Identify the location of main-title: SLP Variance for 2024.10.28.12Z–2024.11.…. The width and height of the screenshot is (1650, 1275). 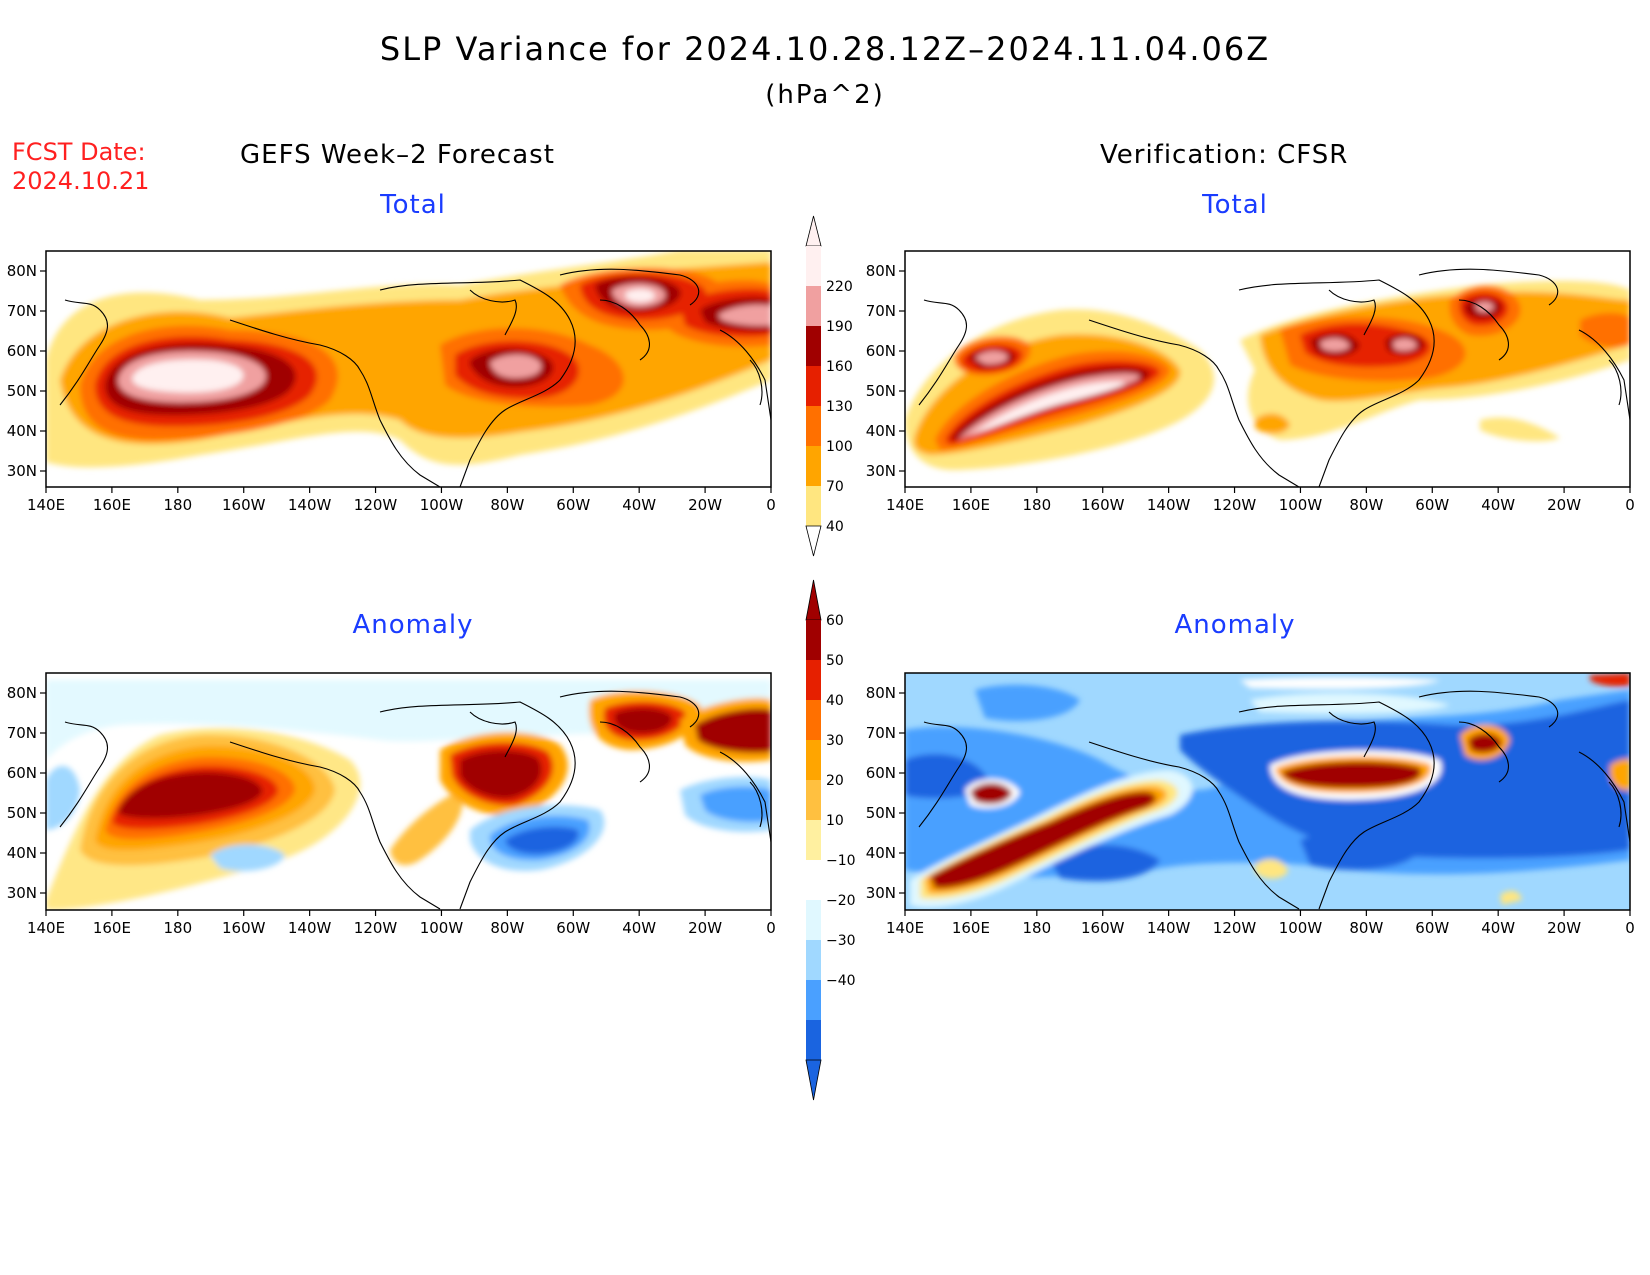
(825, 49).